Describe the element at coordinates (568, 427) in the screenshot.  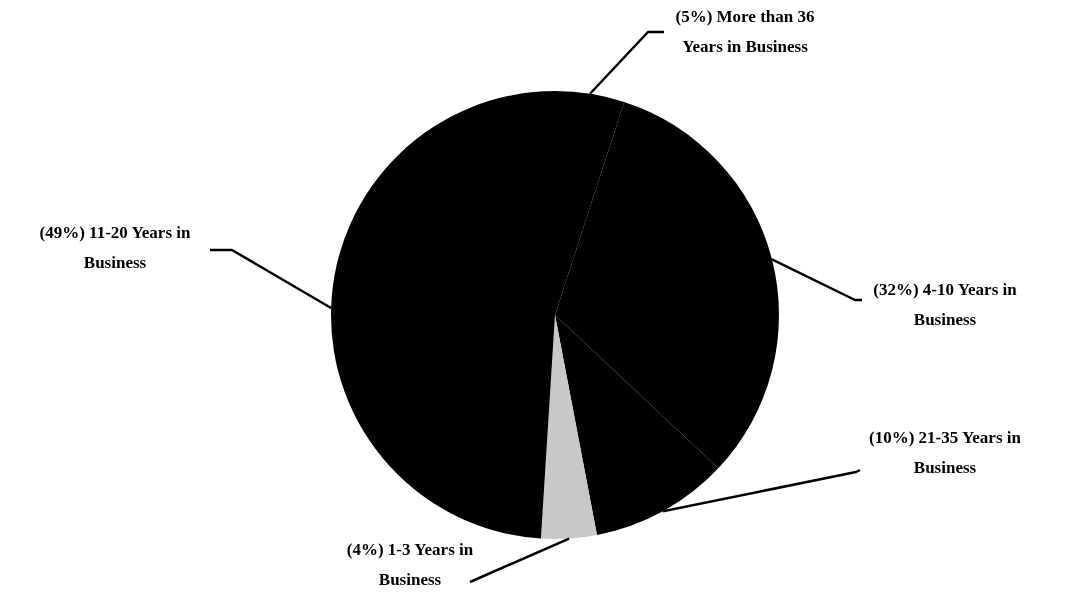
I see `pie-slice` at that location.